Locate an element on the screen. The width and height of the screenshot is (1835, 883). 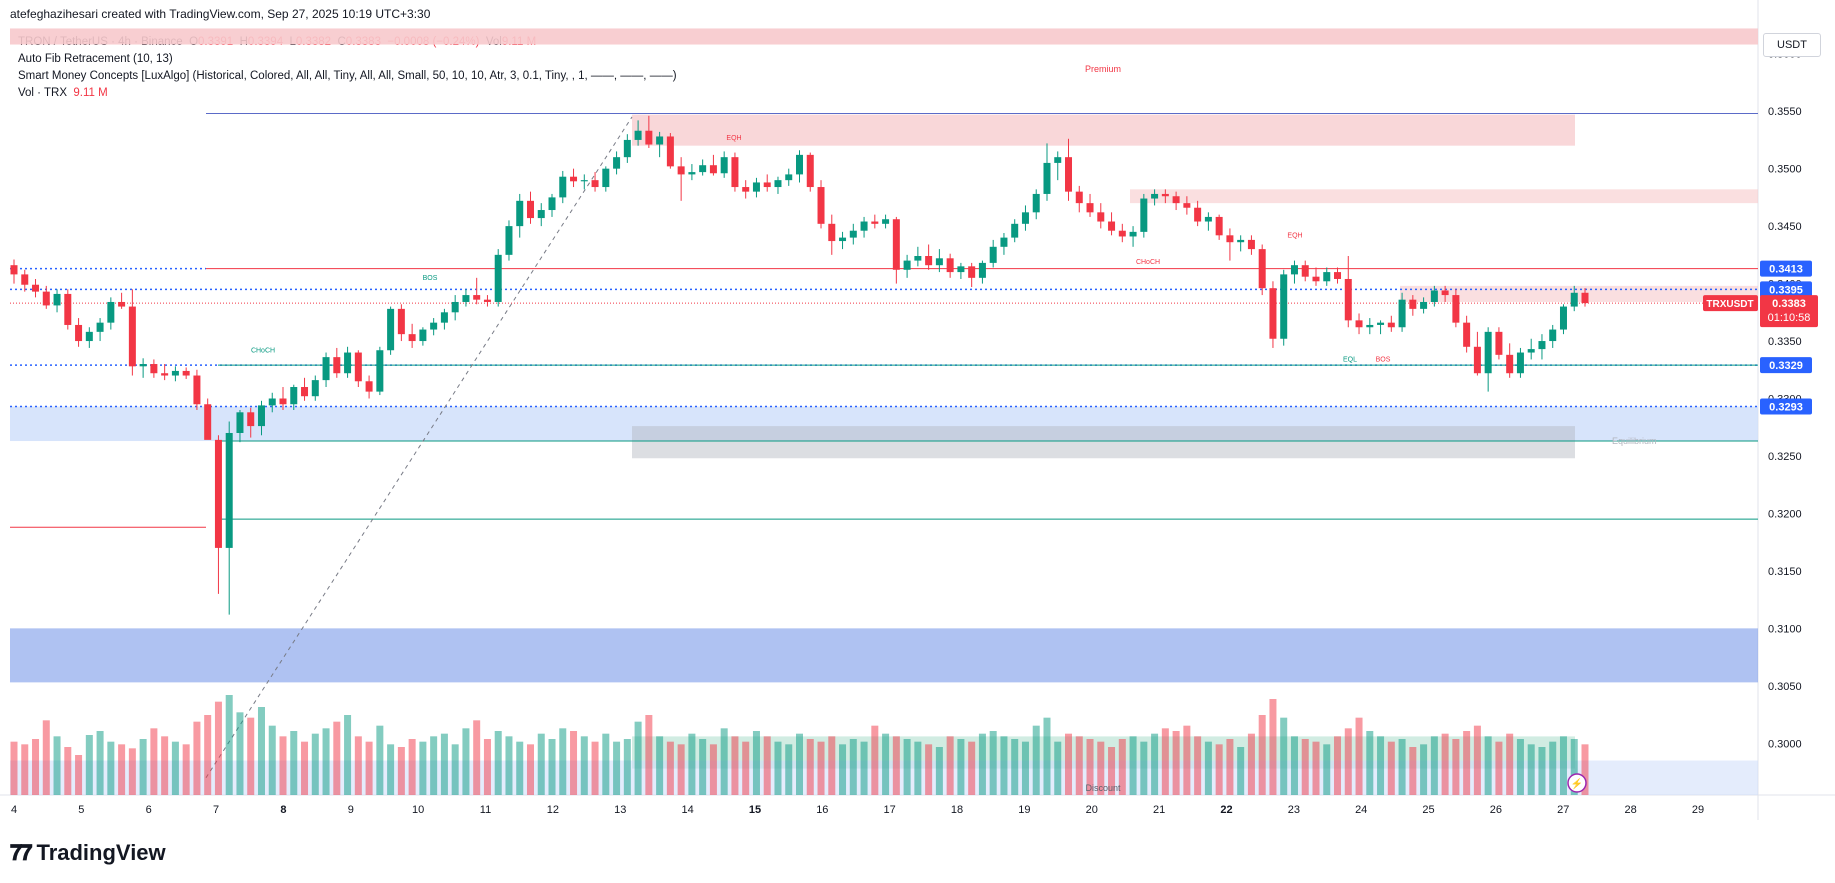
time-tick-label: 10 is located at coordinates (418, 810).